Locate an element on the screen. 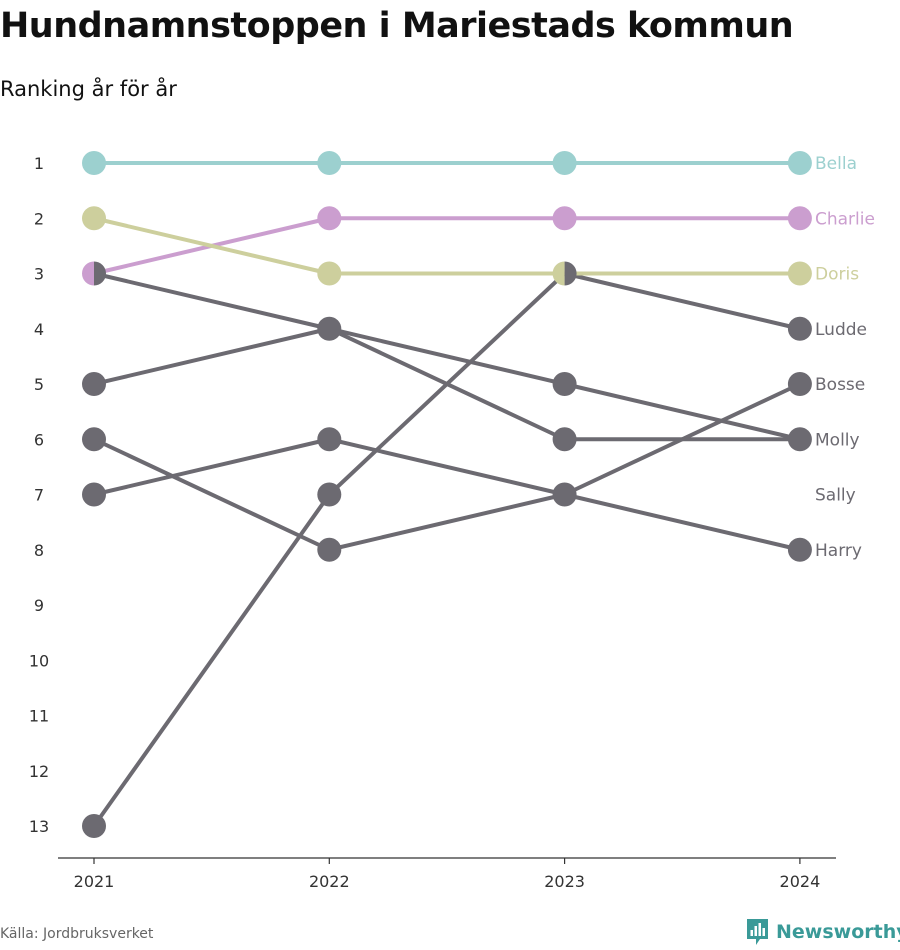  chart-subtitle: Ranking år för år is located at coordinates (88, 89).